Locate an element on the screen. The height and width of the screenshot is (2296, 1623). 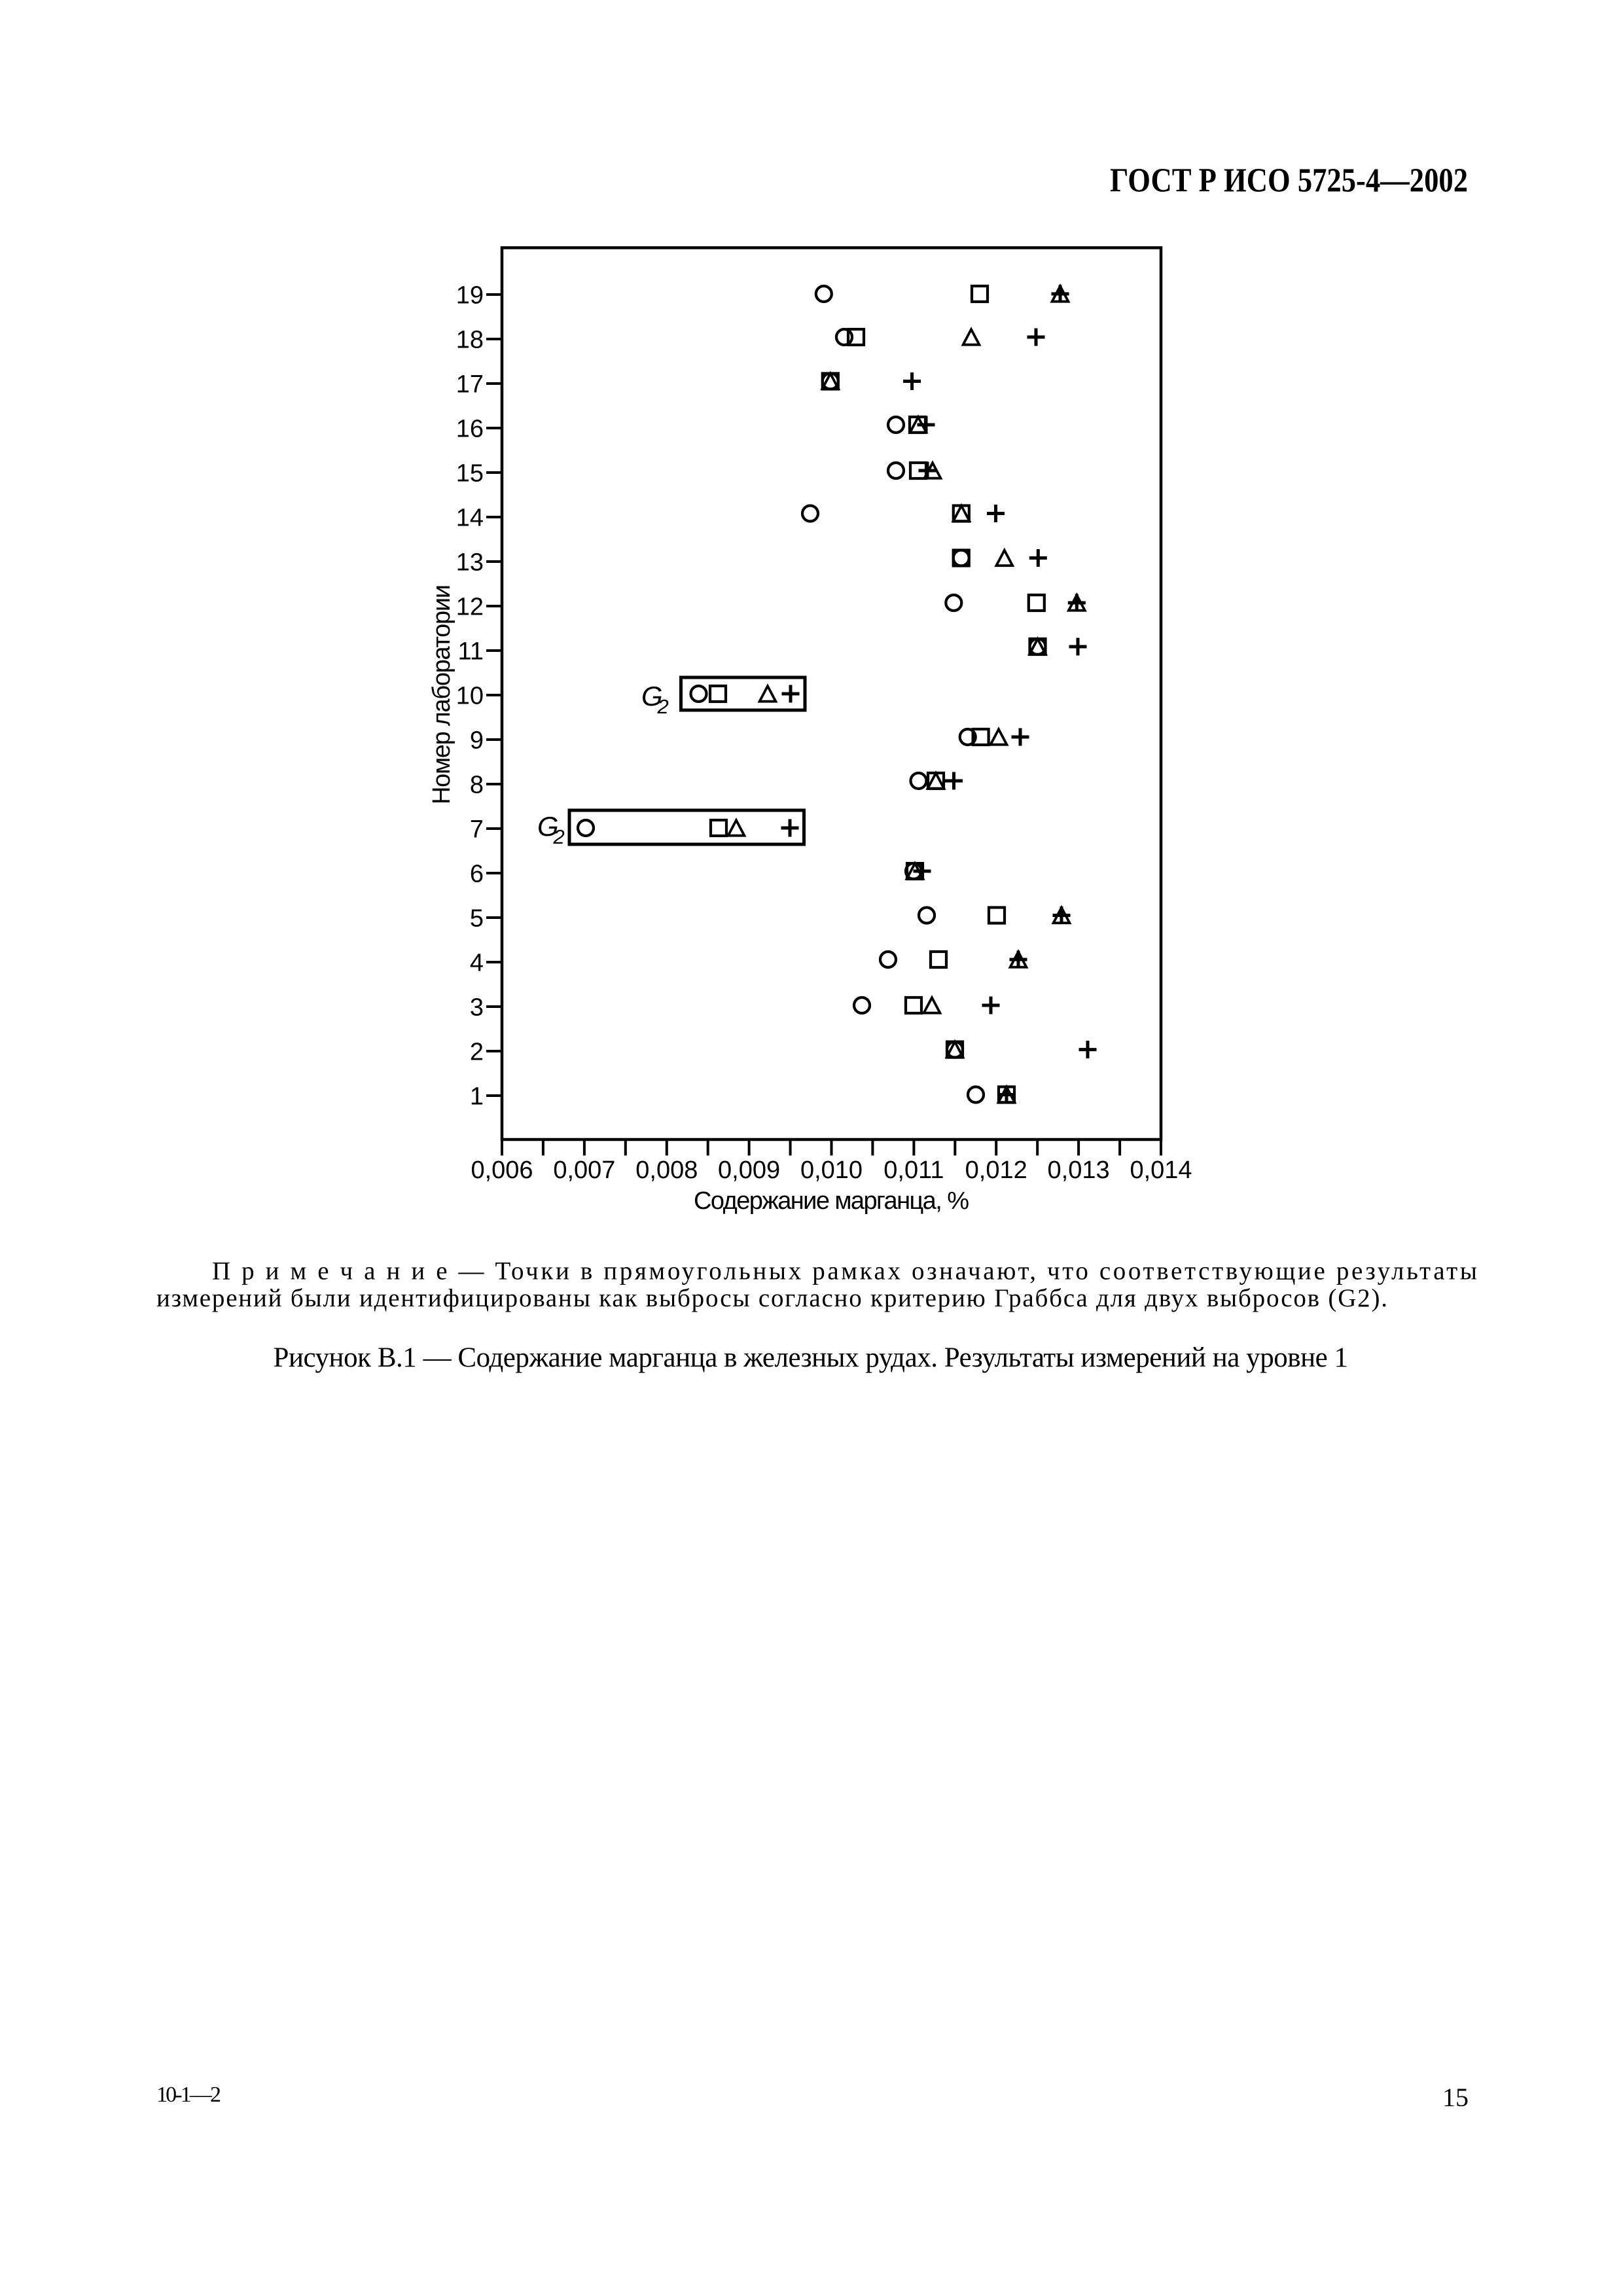
svg-text: 6 is located at coordinates (477, 874).